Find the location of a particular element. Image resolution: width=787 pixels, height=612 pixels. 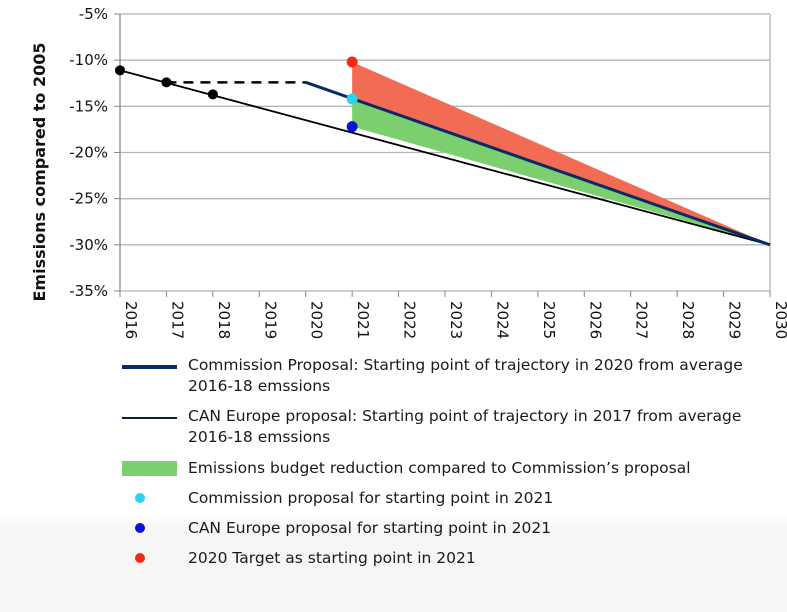

x-tick-label: 2023 is located at coordinates (456, 320).